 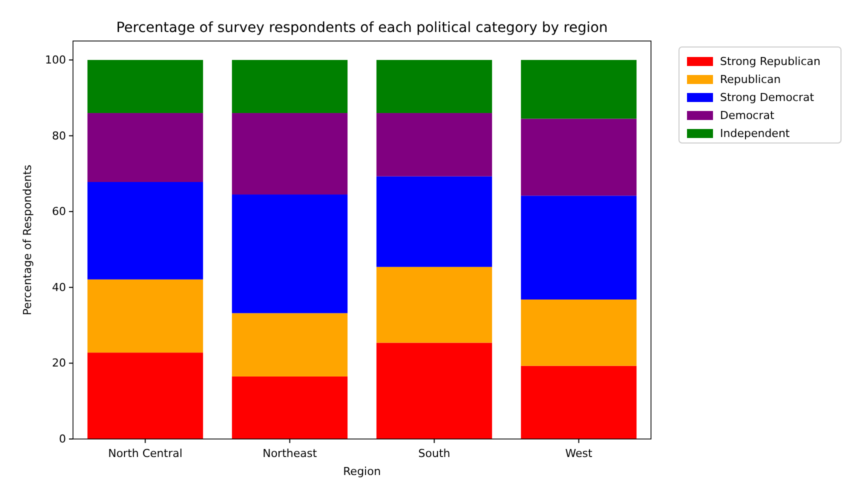 What do you see at coordinates (59, 287) in the screenshot?
I see `y-tick-label: 40` at bounding box center [59, 287].